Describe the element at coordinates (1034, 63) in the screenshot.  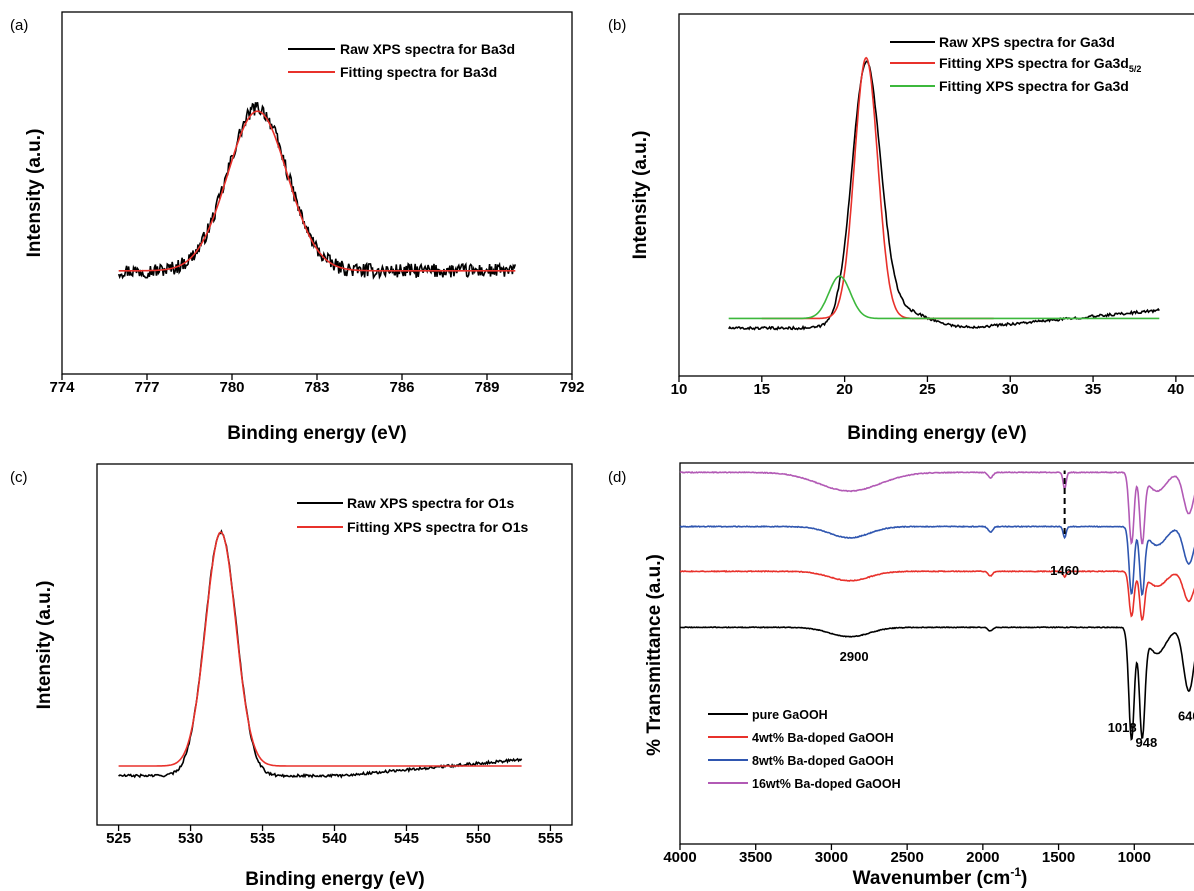
I see `legend-label-b-1-main: Fitting XPS spectra for Ga3d` at that location.